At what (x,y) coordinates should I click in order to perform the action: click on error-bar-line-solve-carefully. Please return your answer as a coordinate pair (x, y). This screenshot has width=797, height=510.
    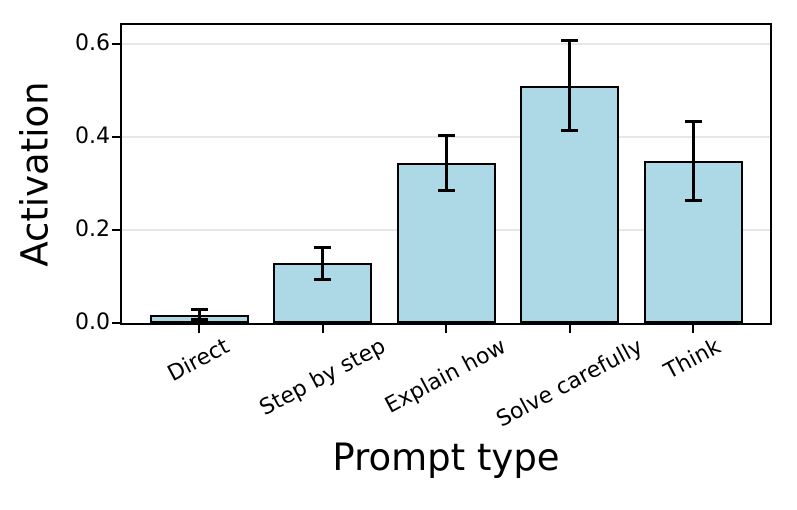
    Looking at the image, I should click on (569, 85).